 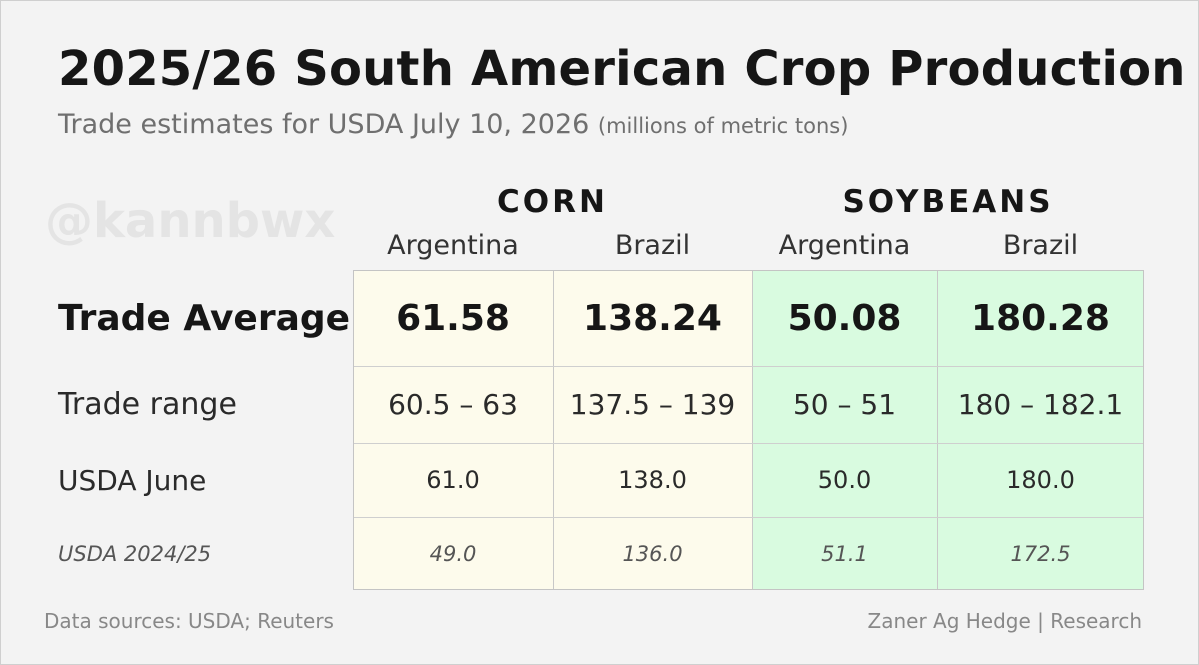 What do you see at coordinates (844, 553) in the screenshot?
I see `cell-usda-2024-25-soybeans-argentina: 51.1` at bounding box center [844, 553].